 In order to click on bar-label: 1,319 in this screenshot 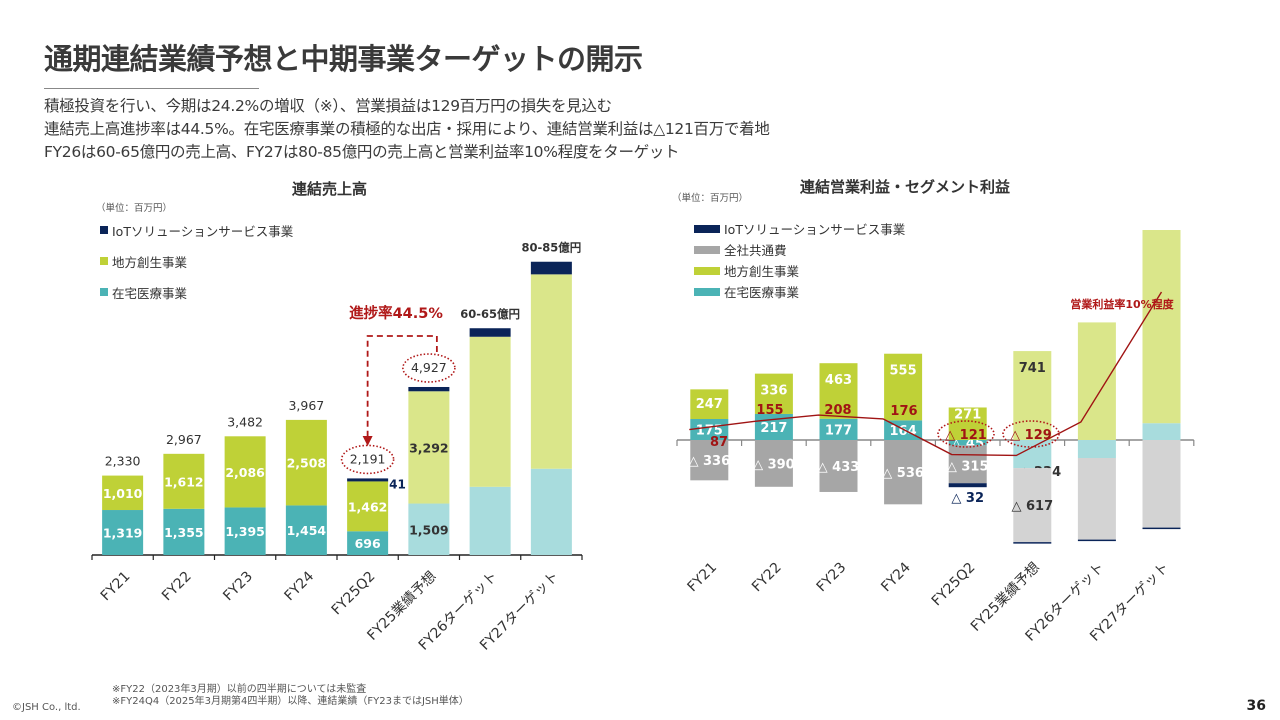, I will do `click(123, 533)`.